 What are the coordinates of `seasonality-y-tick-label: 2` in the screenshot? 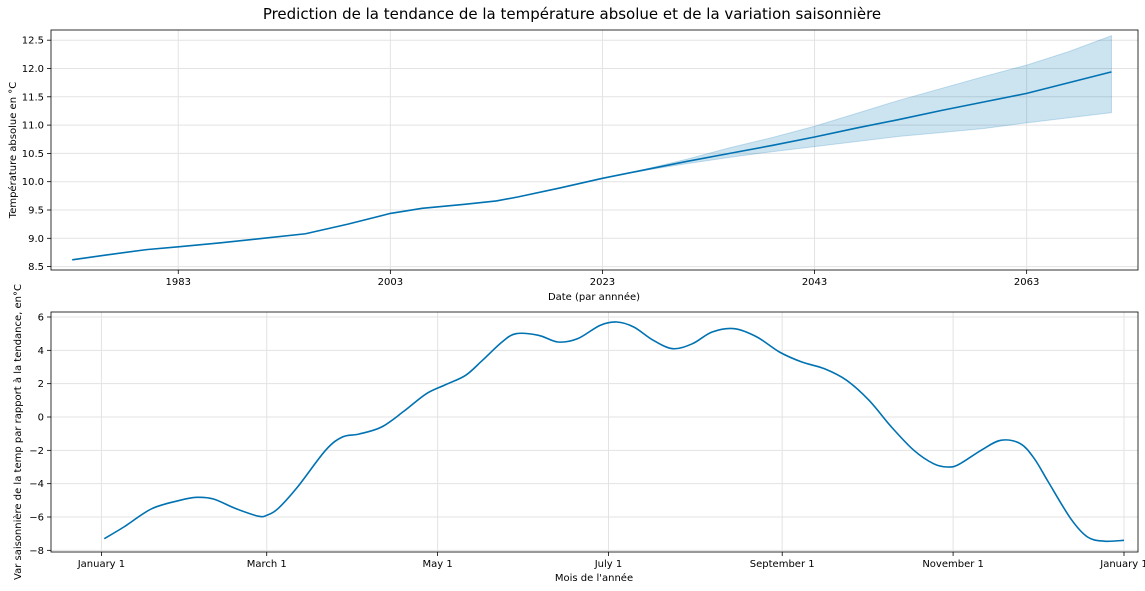 It's located at (41, 384).